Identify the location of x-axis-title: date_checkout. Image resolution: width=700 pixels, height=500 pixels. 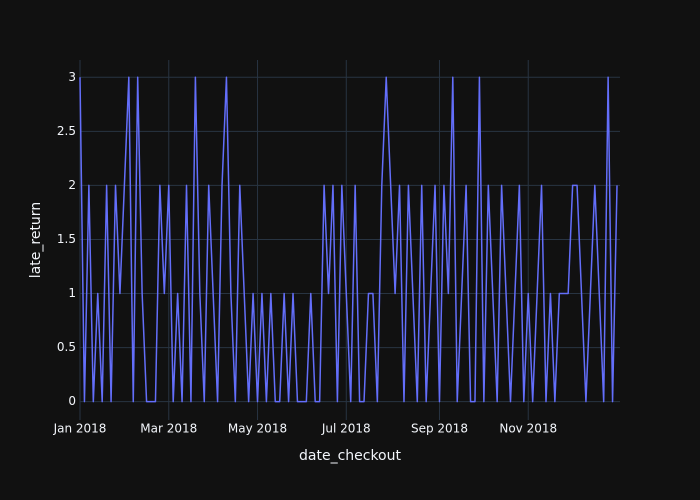
(350, 456).